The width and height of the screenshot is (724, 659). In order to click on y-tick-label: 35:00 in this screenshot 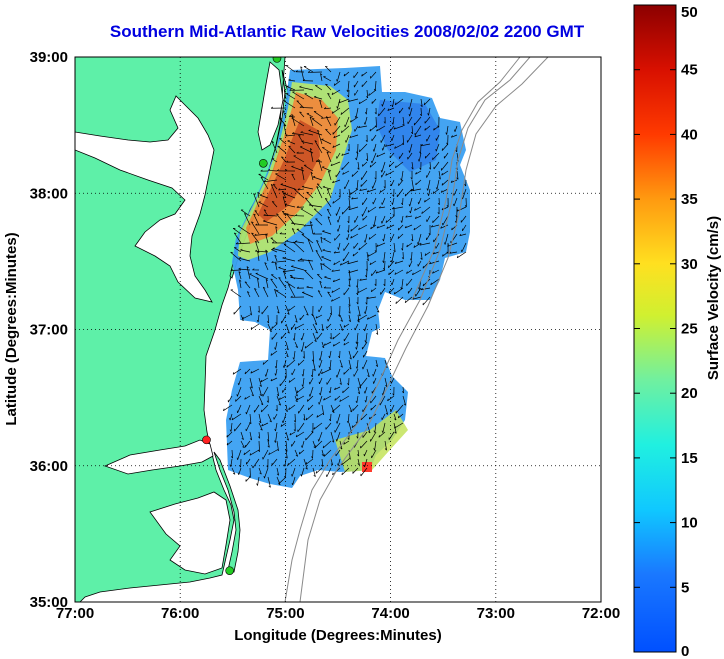, I will do `click(49, 602)`.